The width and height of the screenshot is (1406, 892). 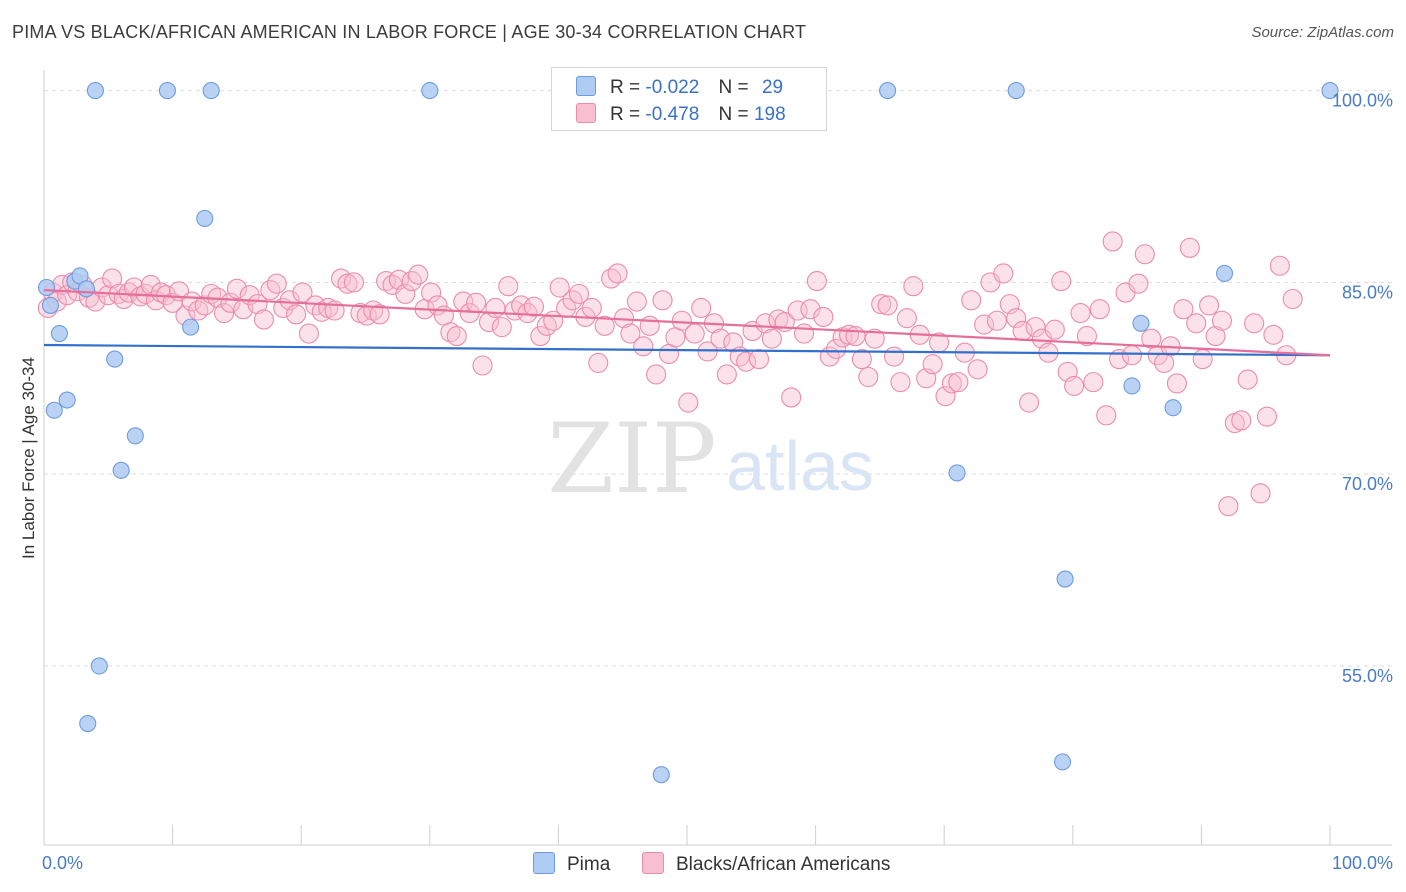 What do you see at coordinates (783, 864) in the screenshot?
I see `black-legend-label: Blacks/African Americans` at bounding box center [783, 864].